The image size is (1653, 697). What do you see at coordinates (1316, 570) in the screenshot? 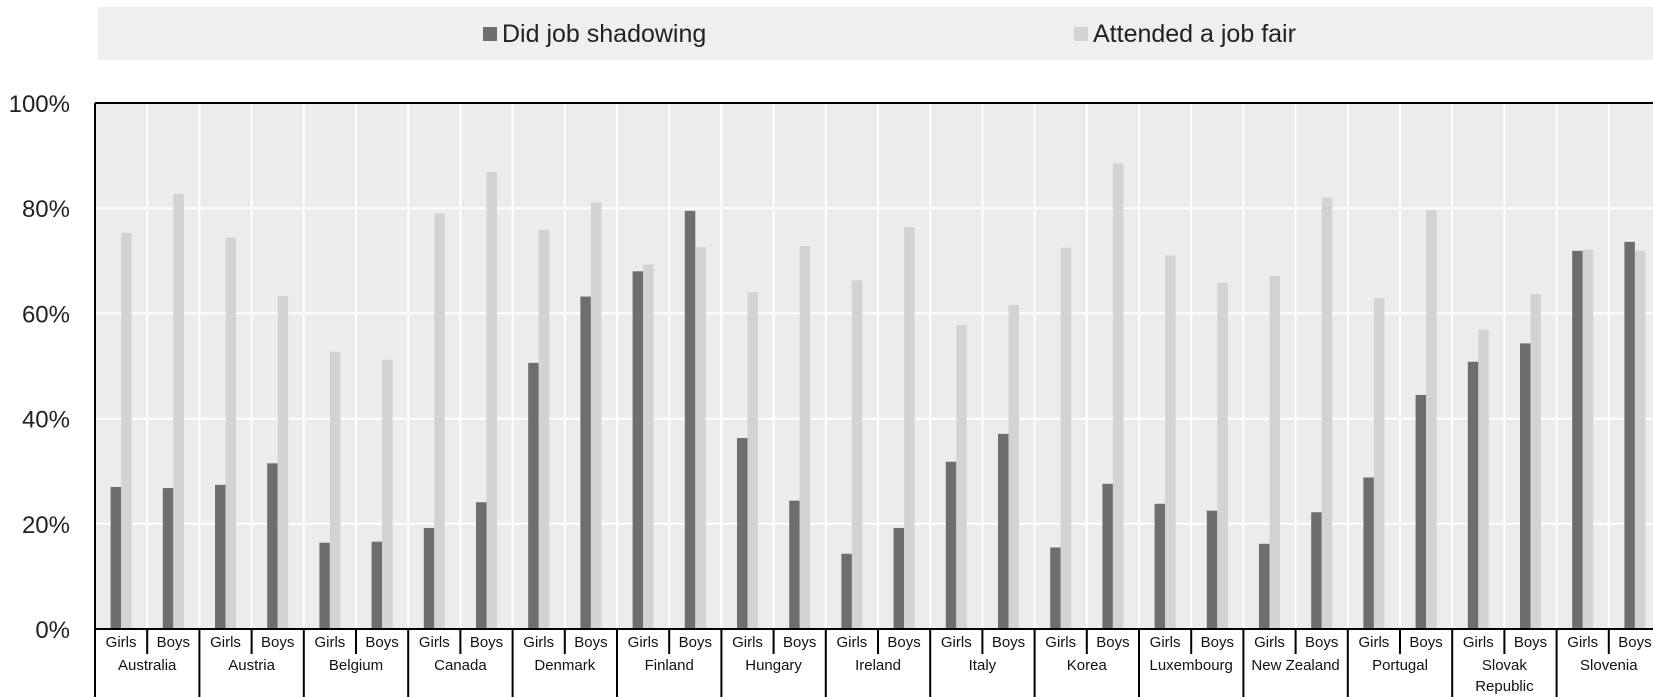
I see `bar-shadowing-new-zealand-boys` at bounding box center [1316, 570].